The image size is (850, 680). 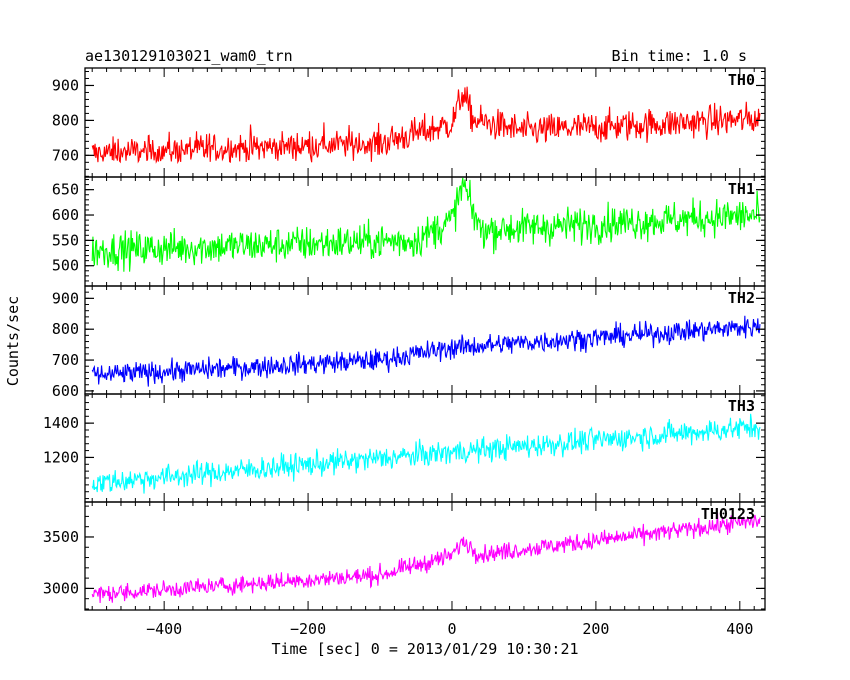 What do you see at coordinates (426, 125) in the screenshot?
I see `series-line-th0` at bounding box center [426, 125].